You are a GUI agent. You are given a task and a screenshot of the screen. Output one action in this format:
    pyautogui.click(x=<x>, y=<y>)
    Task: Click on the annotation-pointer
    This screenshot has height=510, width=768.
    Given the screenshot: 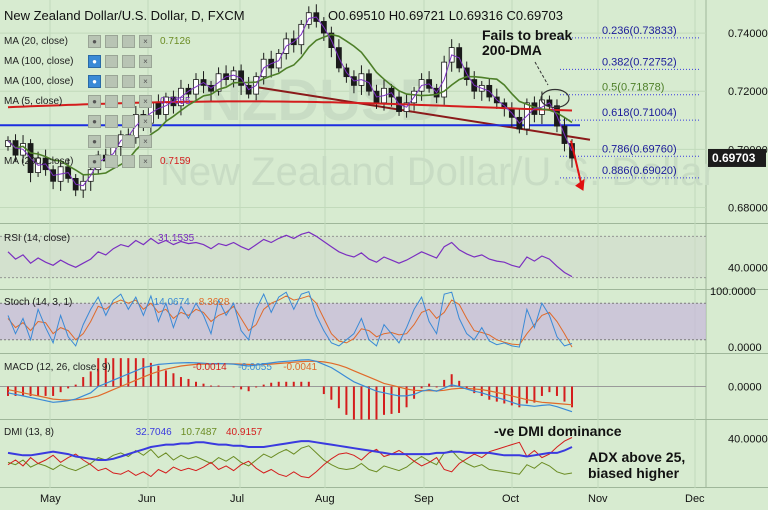 What is the action you would take?
    pyautogui.click(x=541, y=73)
    